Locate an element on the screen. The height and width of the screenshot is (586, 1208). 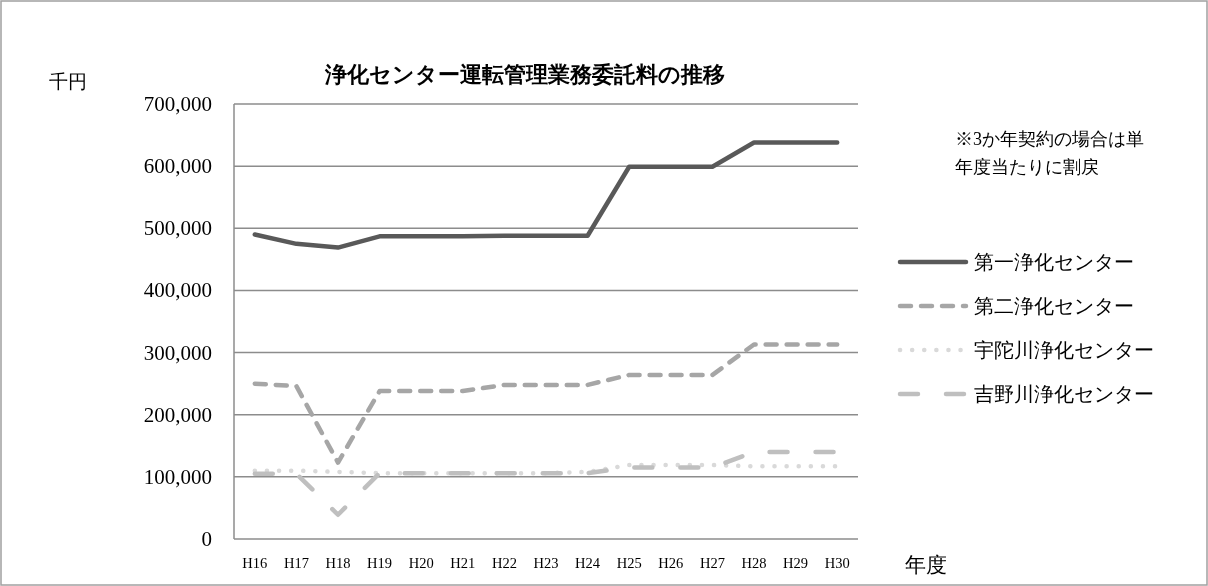
x-tick-label: H29 is located at coordinates (796, 563).